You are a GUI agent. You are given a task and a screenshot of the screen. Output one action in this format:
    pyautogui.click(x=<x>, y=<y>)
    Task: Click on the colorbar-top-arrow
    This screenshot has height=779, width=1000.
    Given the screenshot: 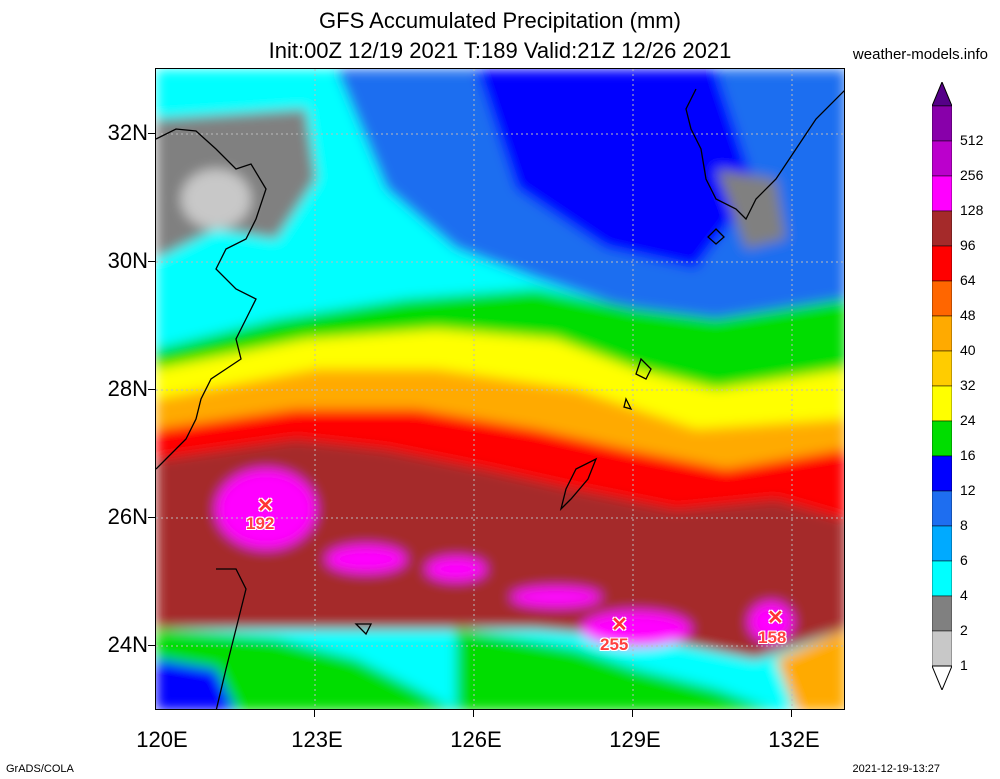 What is the action you would take?
    pyautogui.click(x=942, y=94)
    